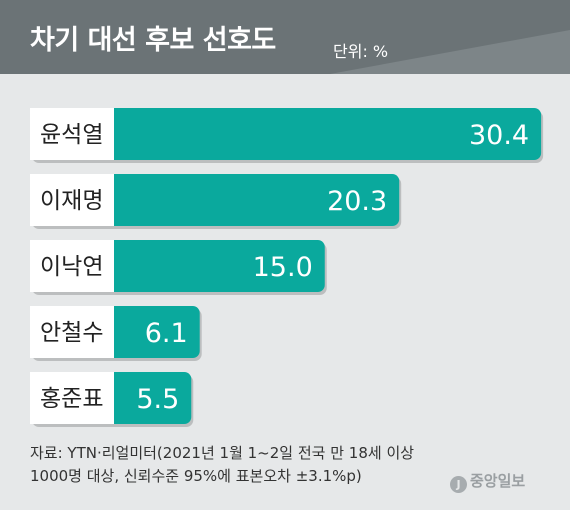 This screenshot has height=510, width=570. Describe the element at coordinates (283, 267) in the screenshot. I see `value-label: 15.0` at that location.